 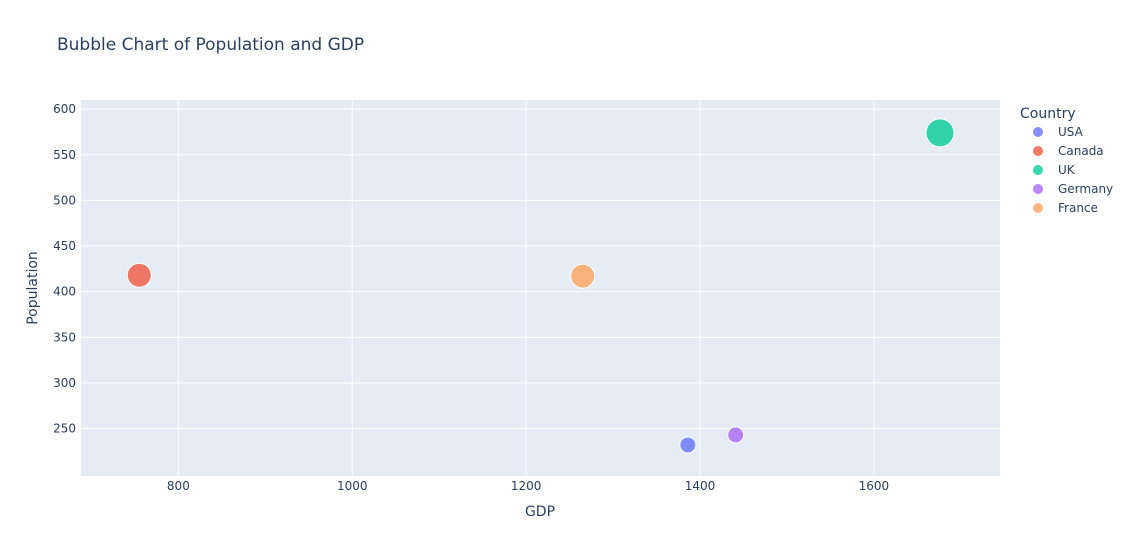 What do you see at coordinates (33, 288) in the screenshot?
I see `y-axis-title: Population` at bounding box center [33, 288].